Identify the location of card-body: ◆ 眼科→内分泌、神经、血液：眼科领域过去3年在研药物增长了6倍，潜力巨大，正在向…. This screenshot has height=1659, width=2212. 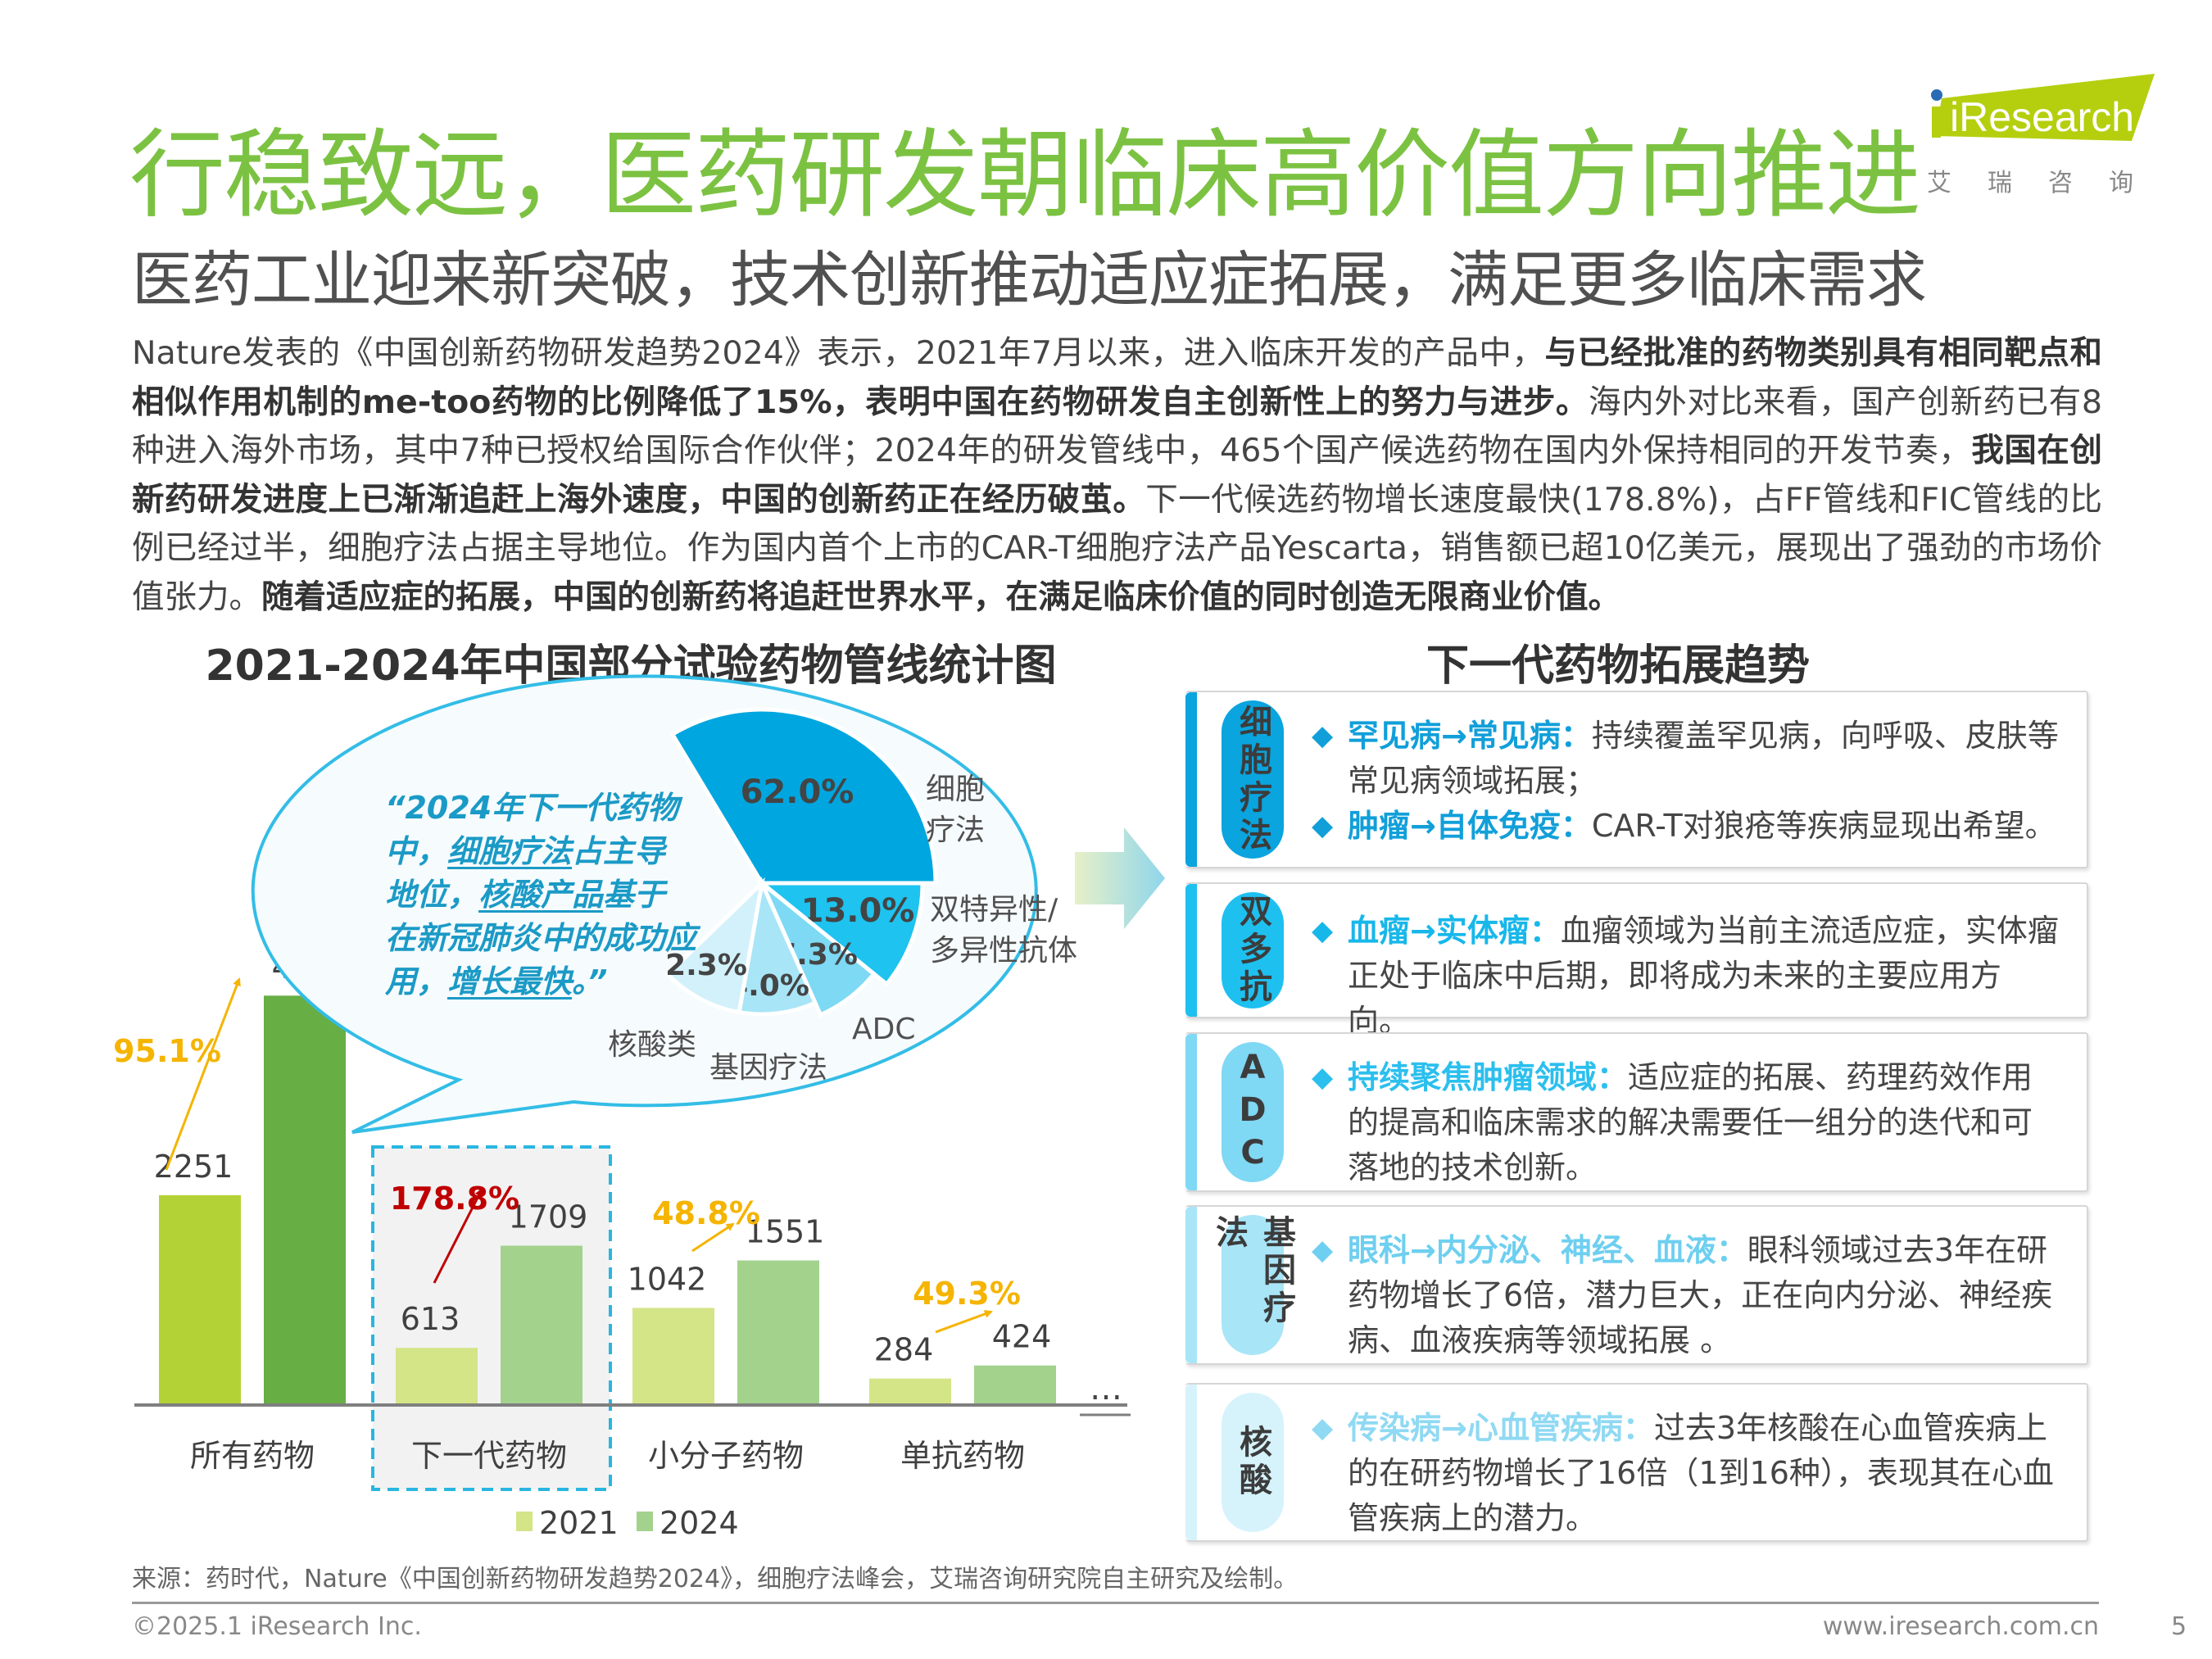
(1687, 1295).